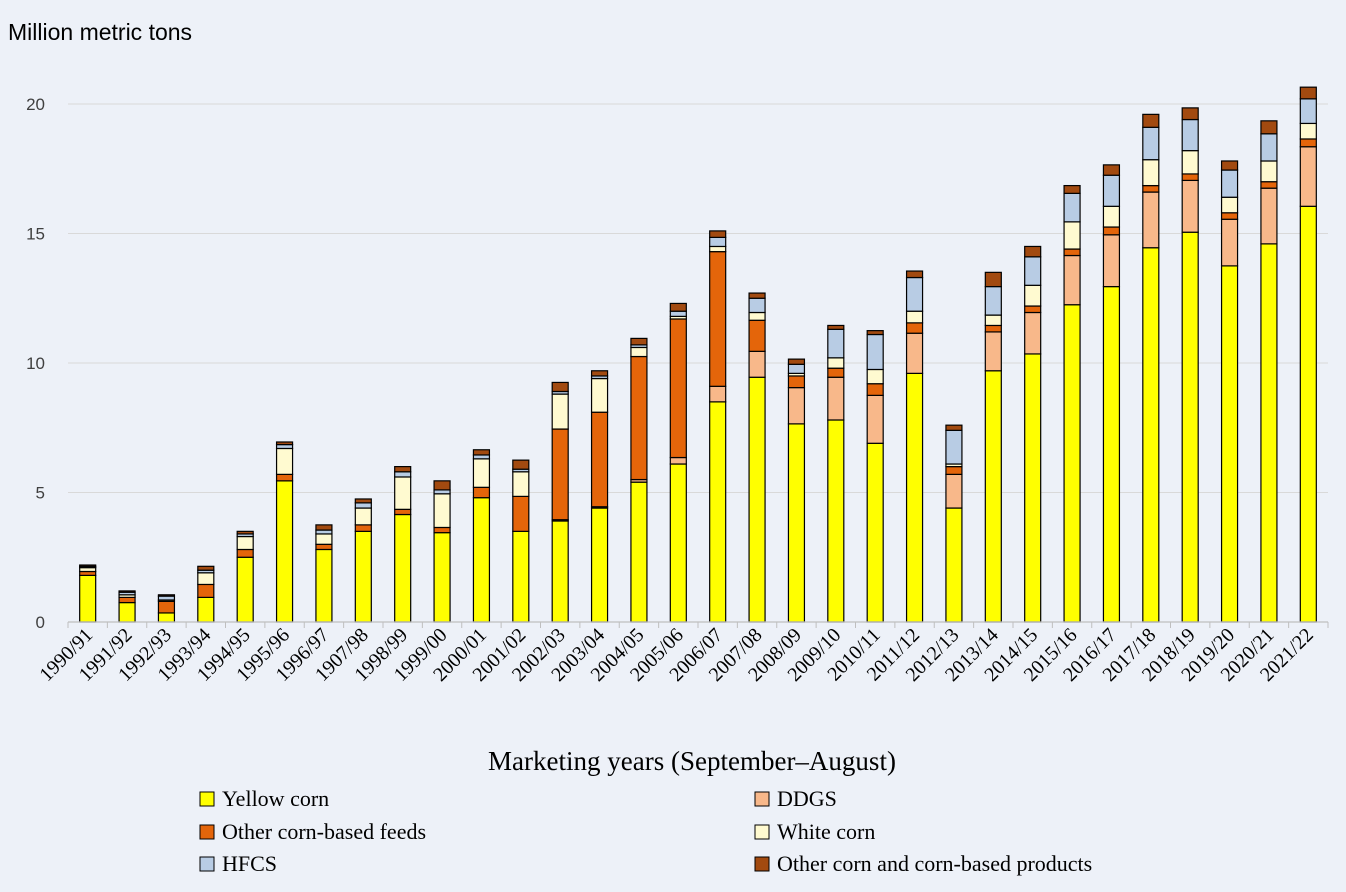 The height and width of the screenshot is (892, 1346). Describe the element at coordinates (324, 831) in the screenshot. I see `legend-label: Other corn-based feeds` at that location.